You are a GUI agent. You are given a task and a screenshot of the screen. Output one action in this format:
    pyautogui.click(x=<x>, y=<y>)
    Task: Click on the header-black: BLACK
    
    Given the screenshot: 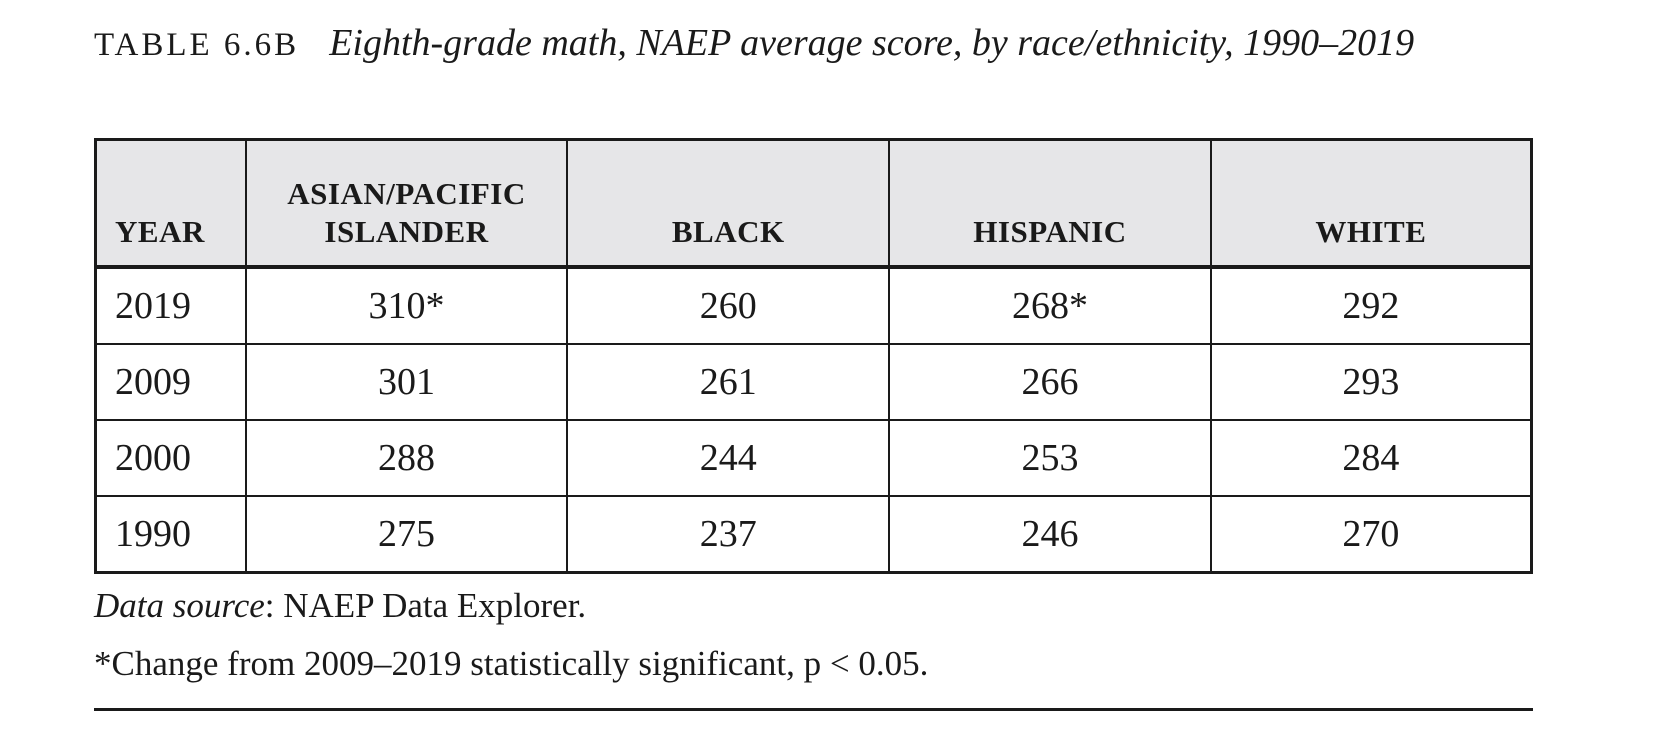 What is the action you would take?
    pyautogui.click(x=728, y=203)
    